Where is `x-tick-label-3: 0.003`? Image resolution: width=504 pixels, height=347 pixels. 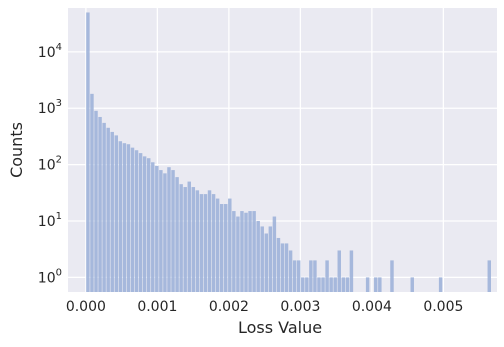
x-tick-label-3: 0.003 is located at coordinates (300, 307).